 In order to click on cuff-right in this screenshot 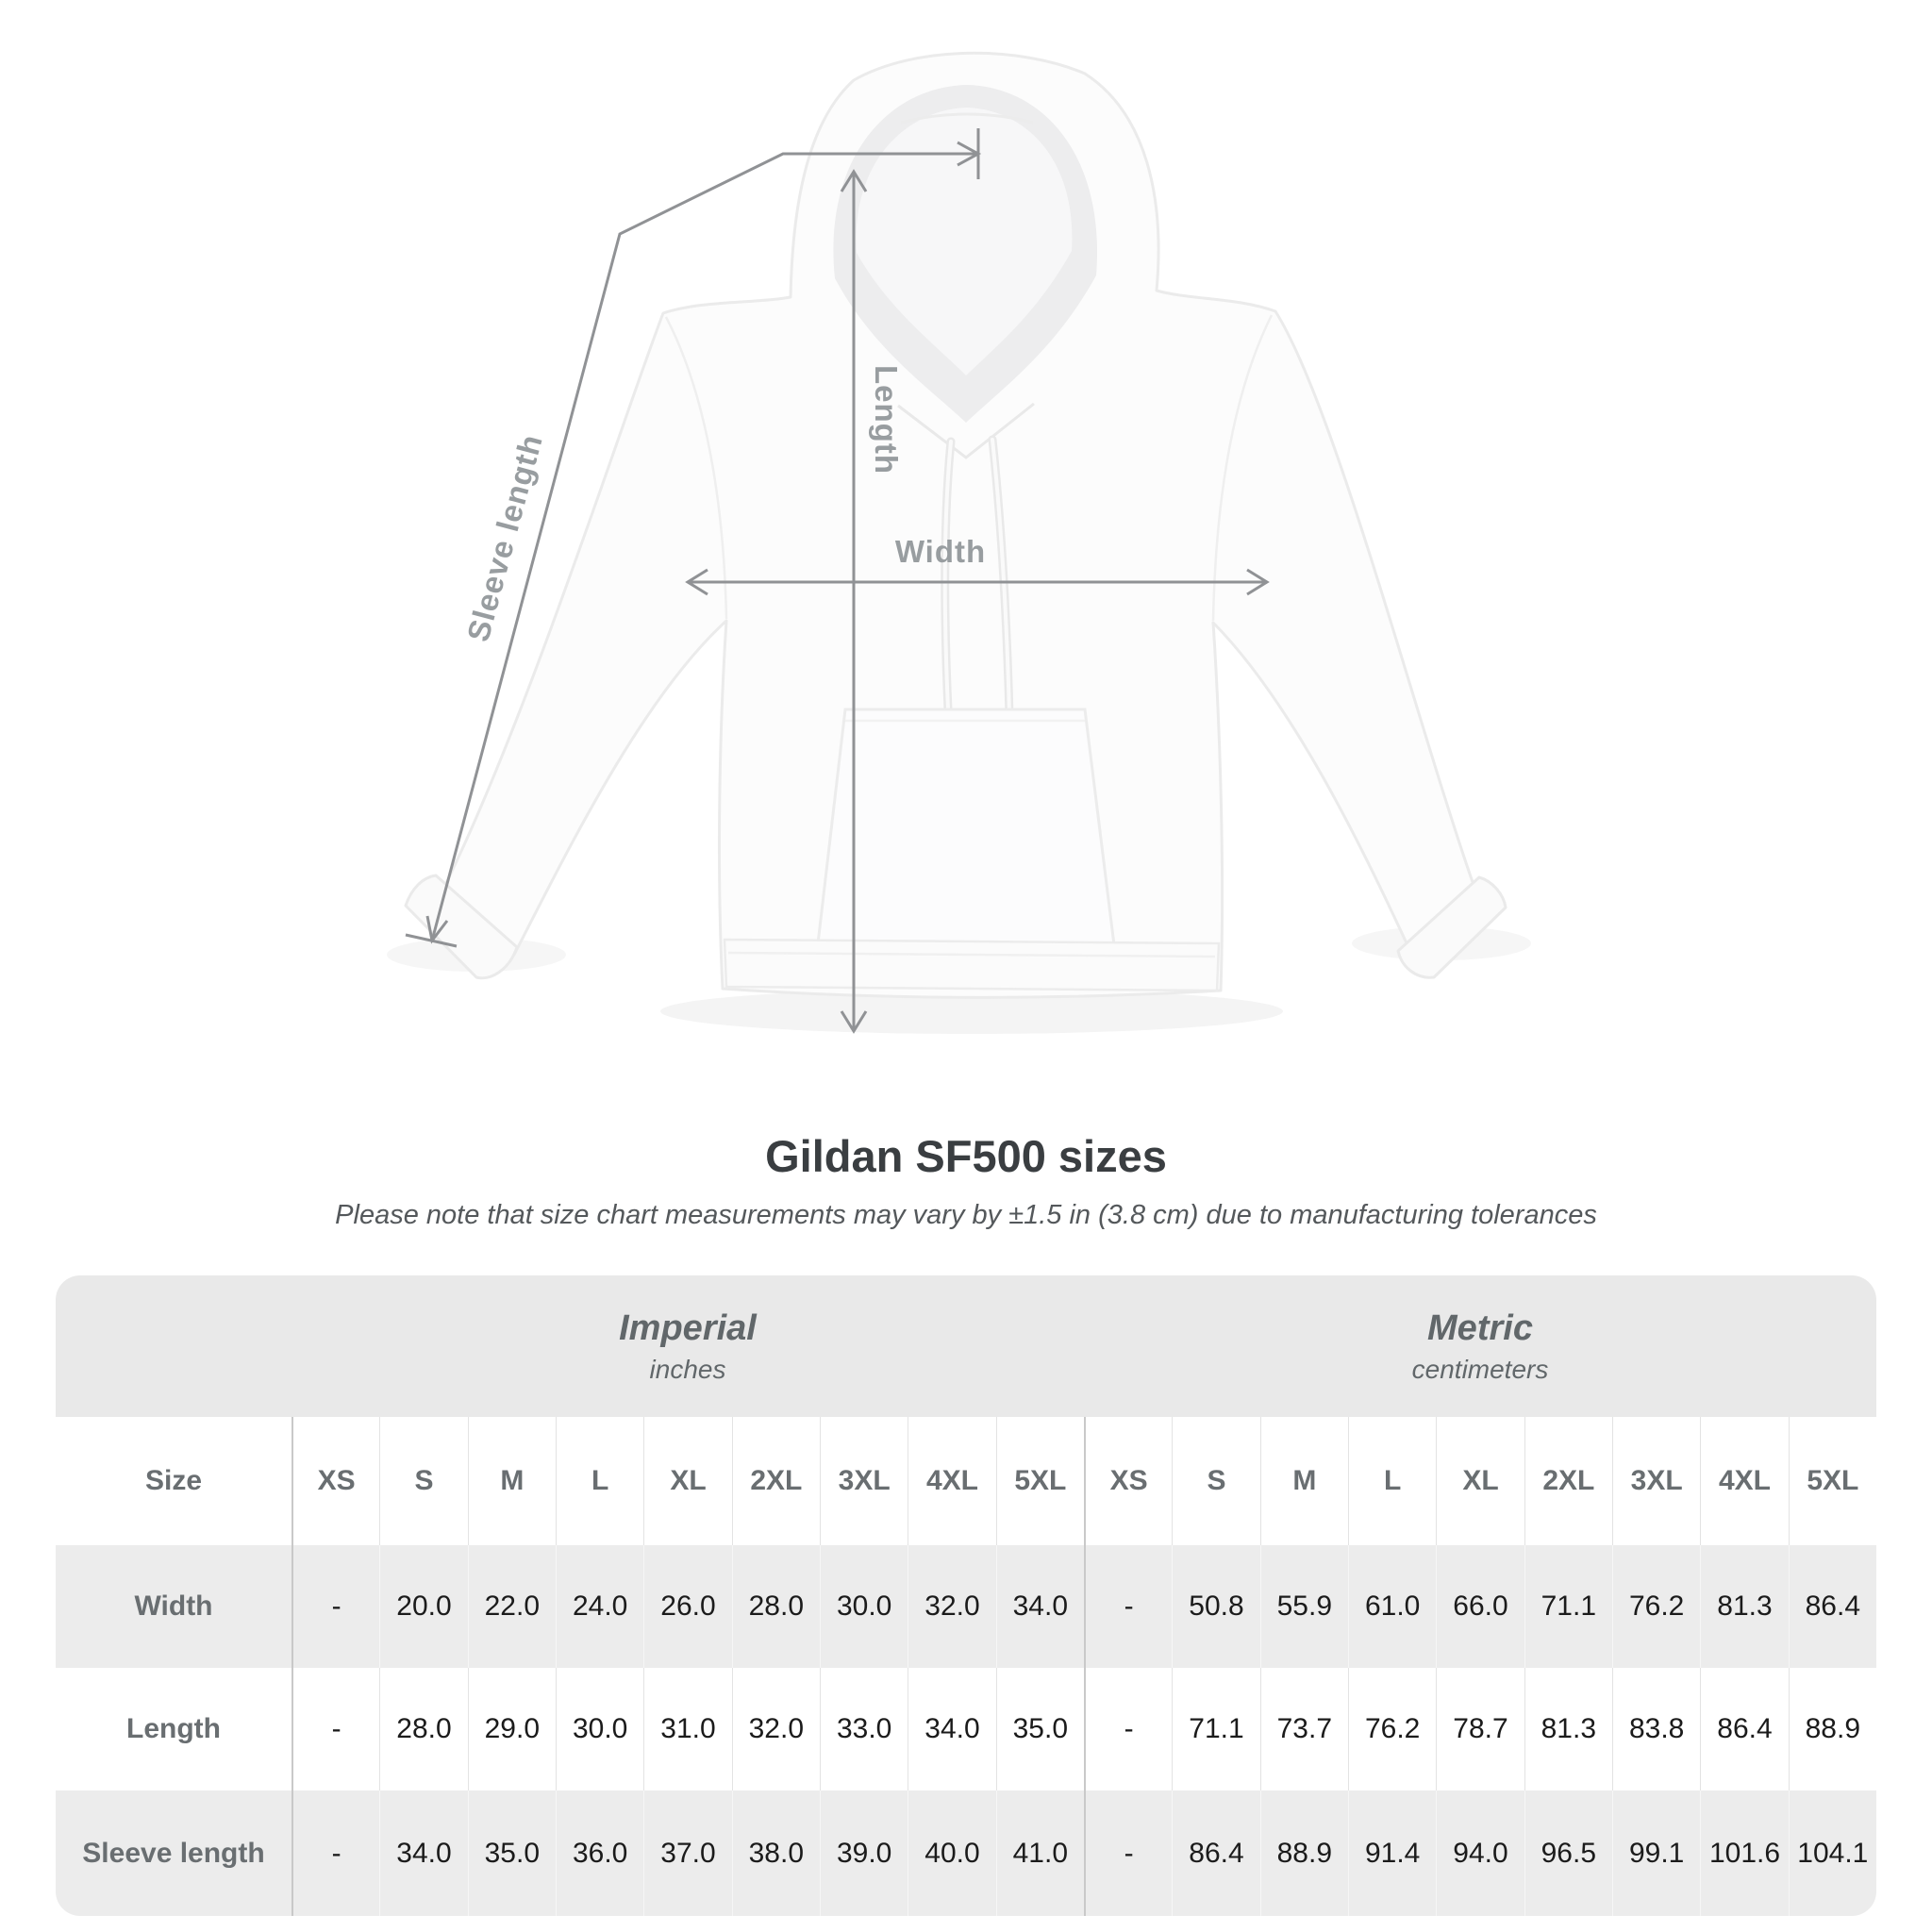, I will do `click(1451, 927)`.